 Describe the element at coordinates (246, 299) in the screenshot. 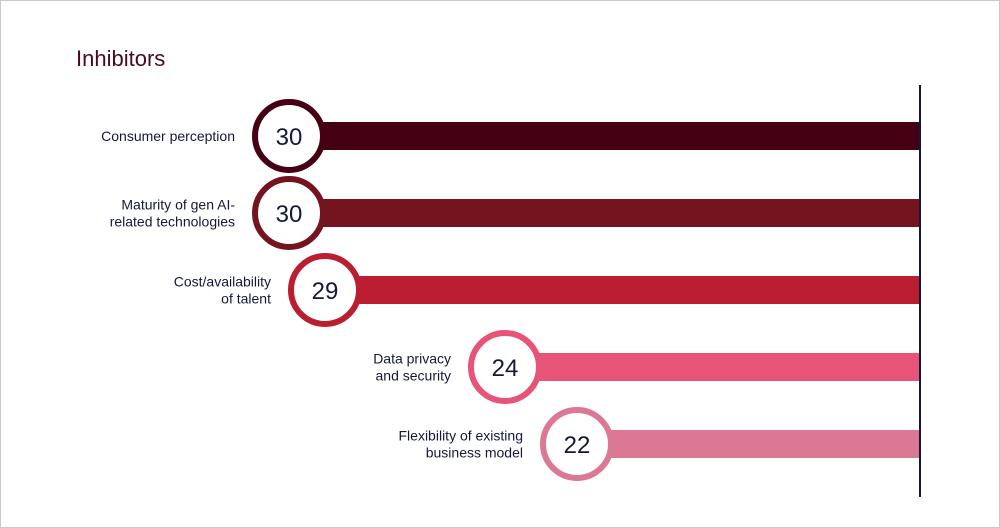

I see `category-label-line: of talent` at that location.